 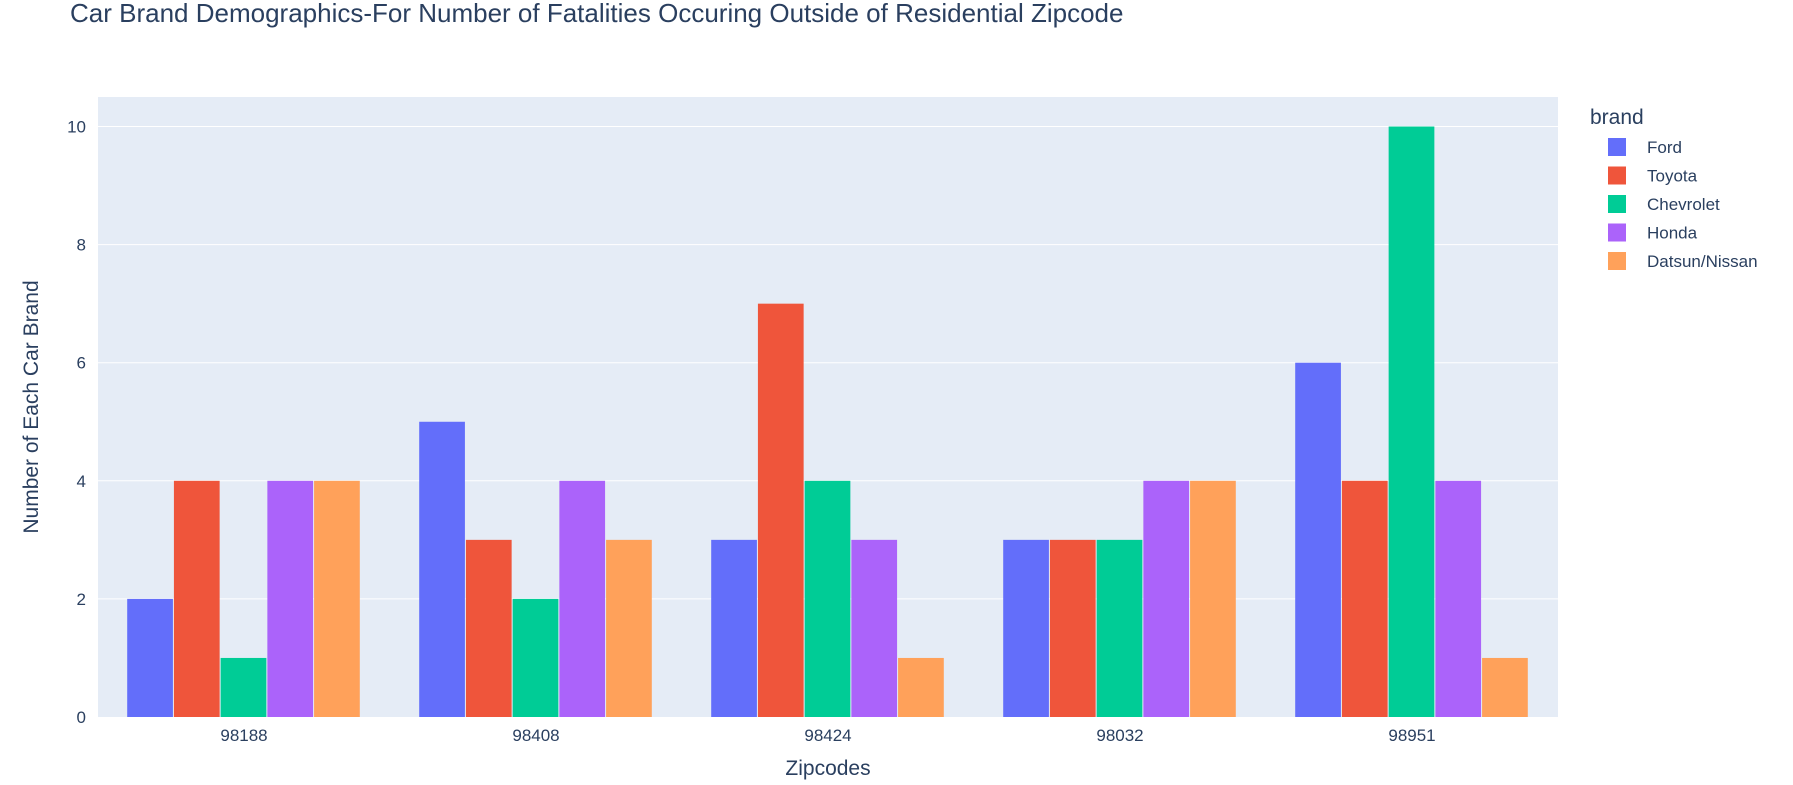 I want to click on y-tick-label: 0, so click(x=81, y=717).